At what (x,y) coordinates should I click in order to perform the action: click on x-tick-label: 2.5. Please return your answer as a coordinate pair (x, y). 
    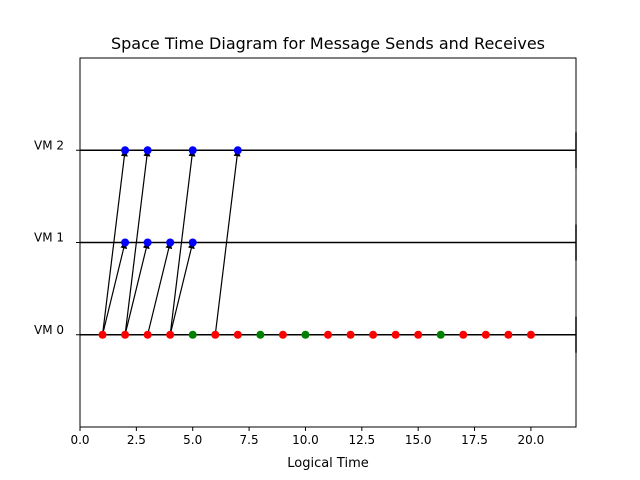
    Looking at the image, I should click on (136, 440).